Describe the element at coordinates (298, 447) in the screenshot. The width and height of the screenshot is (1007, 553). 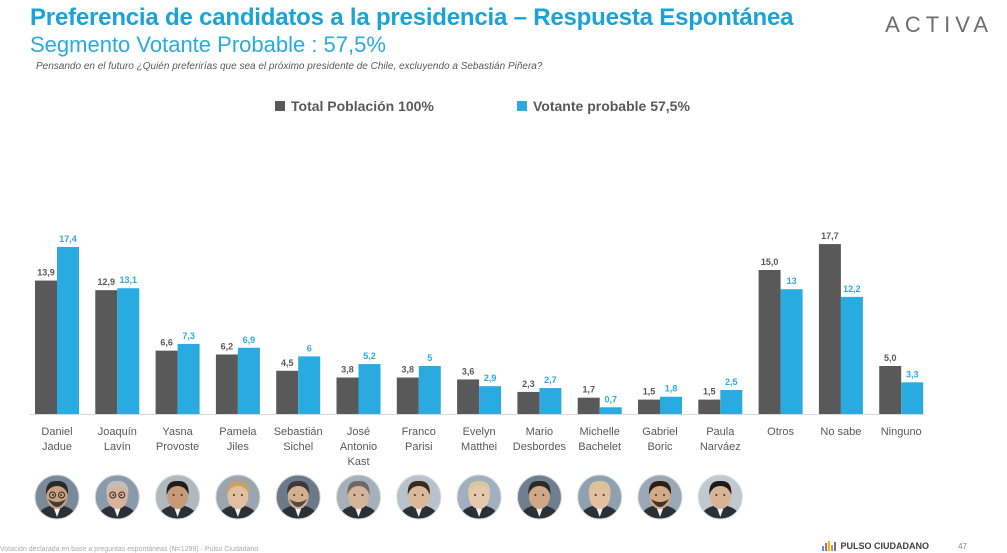
I see `category-label: Sichel` at that location.